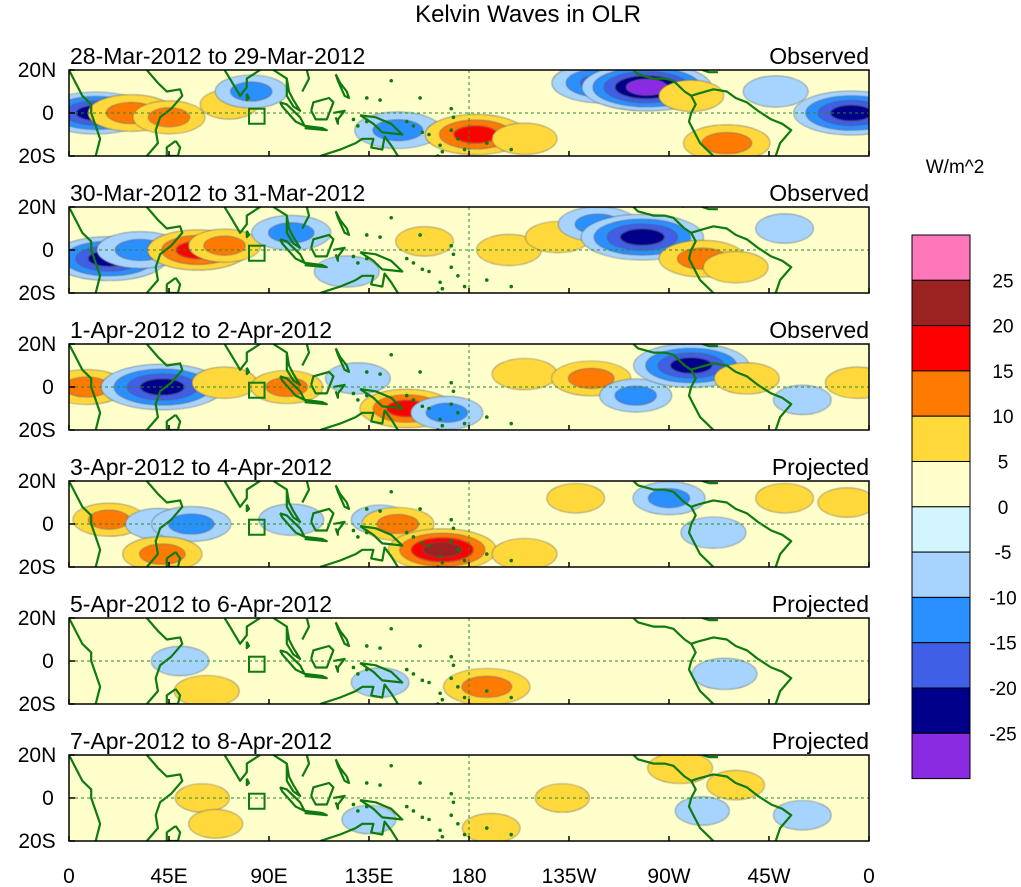 The width and height of the screenshot is (1021, 887). What do you see at coordinates (1002, 327) in the screenshot?
I see `colorbar-tick-label: 20` at bounding box center [1002, 327].